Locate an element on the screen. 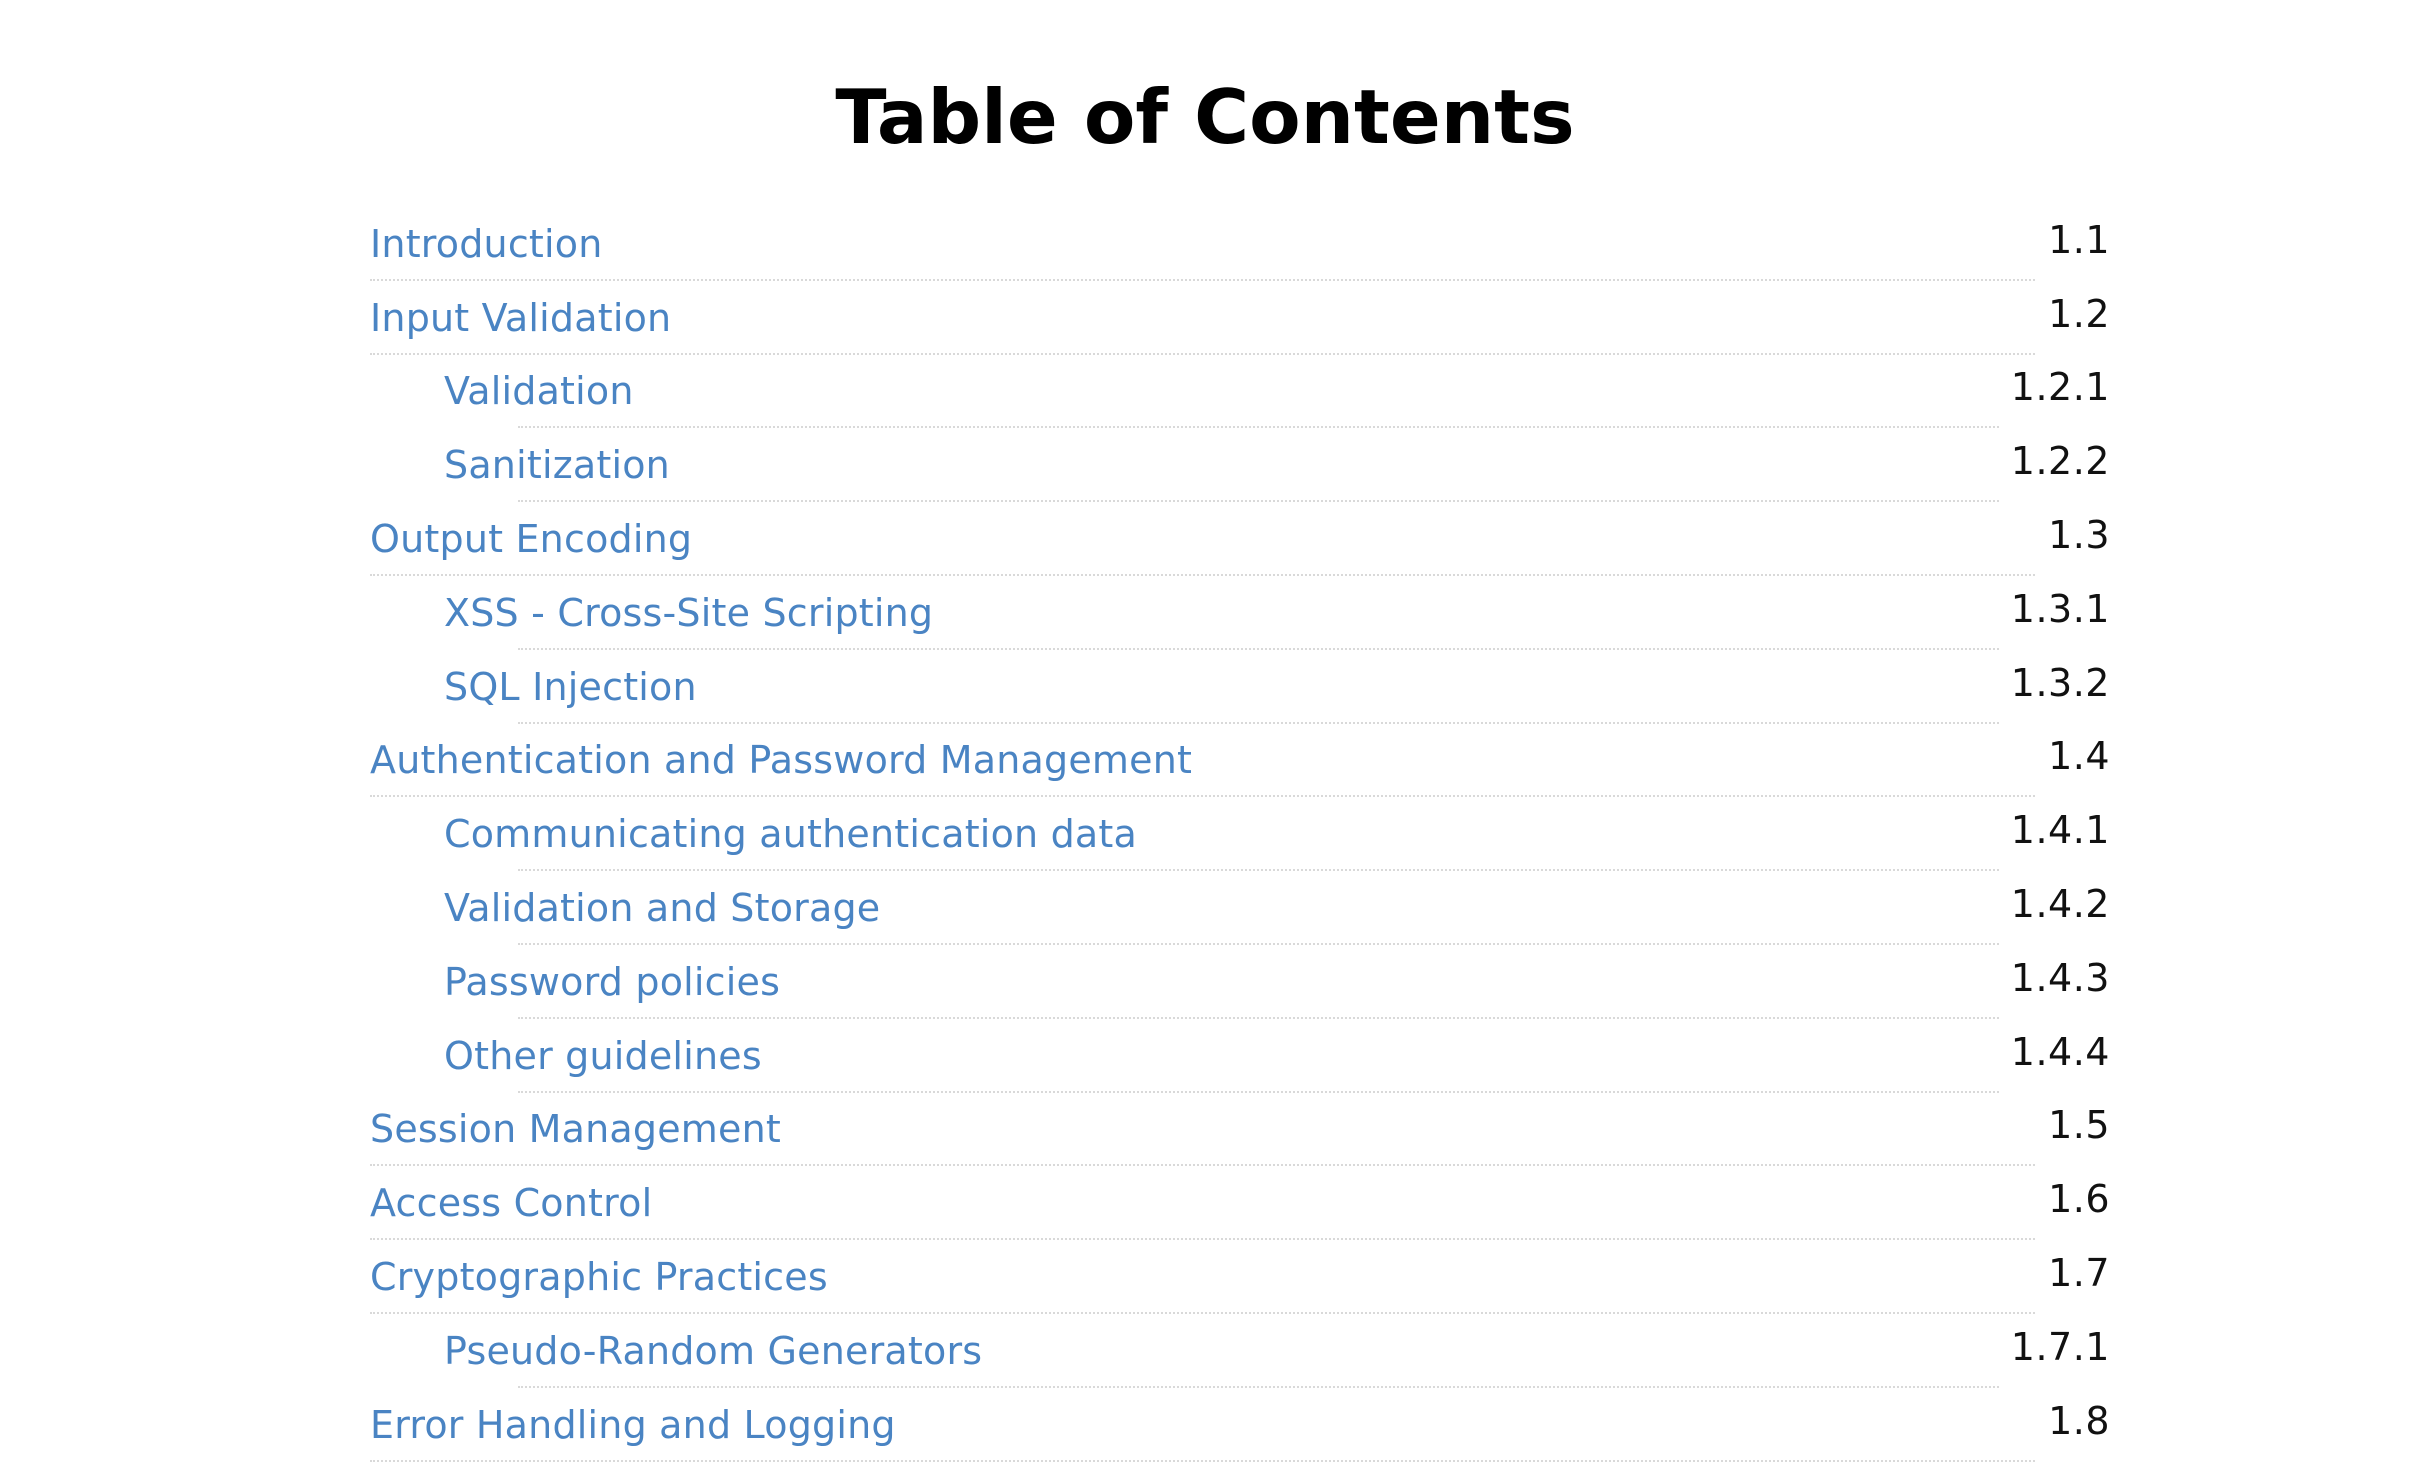 This screenshot has width=2410, height=1466. toc-link: Sanitization is located at coordinates (557, 465).